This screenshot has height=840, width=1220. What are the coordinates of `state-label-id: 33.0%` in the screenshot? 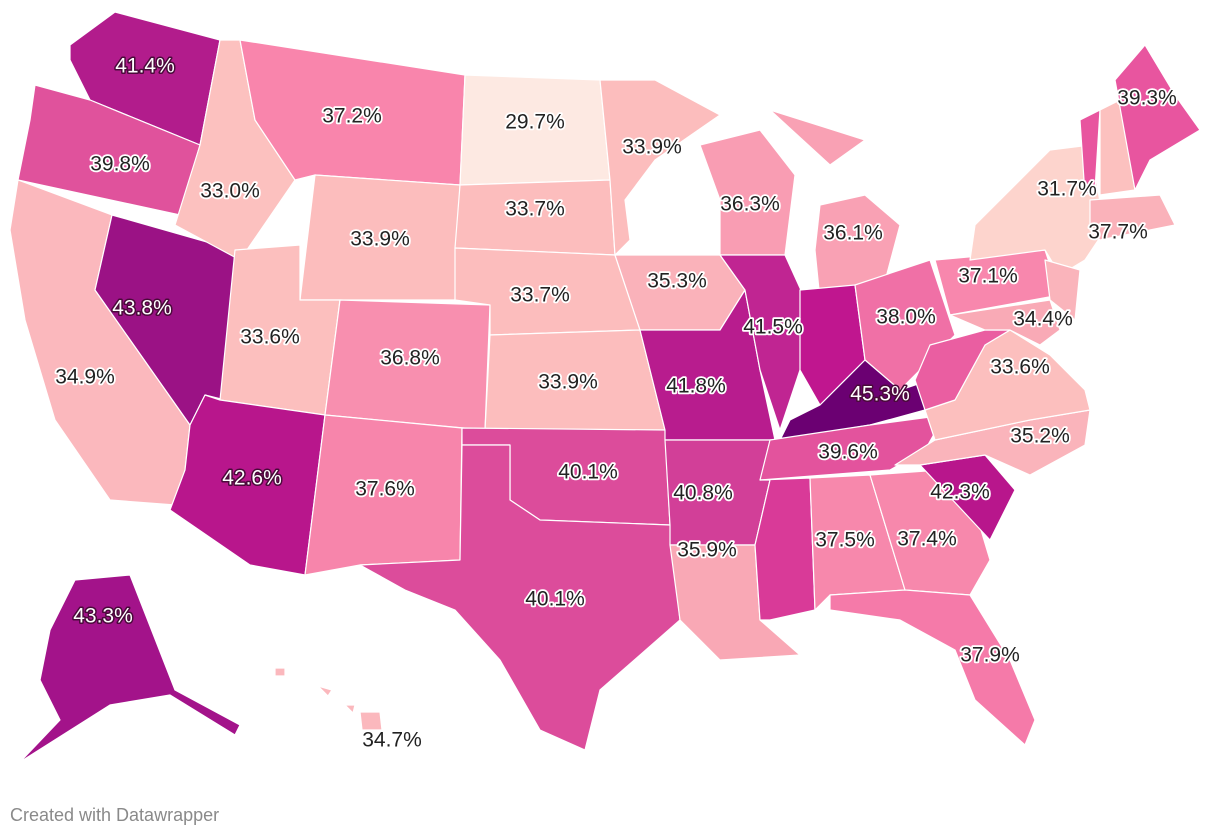 It's located at (230, 191).